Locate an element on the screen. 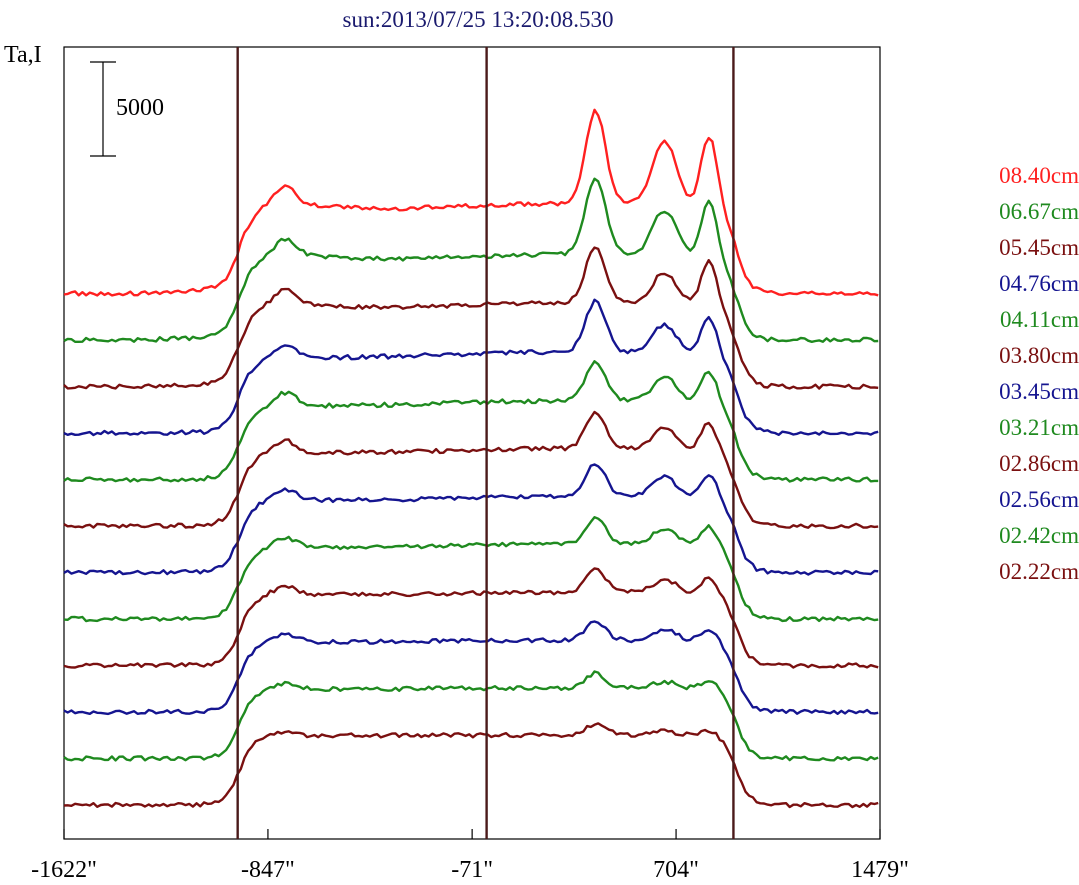 The height and width of the screenshot is (885, 1079). series-line-04-76cm is located at coordinates (471, 367).